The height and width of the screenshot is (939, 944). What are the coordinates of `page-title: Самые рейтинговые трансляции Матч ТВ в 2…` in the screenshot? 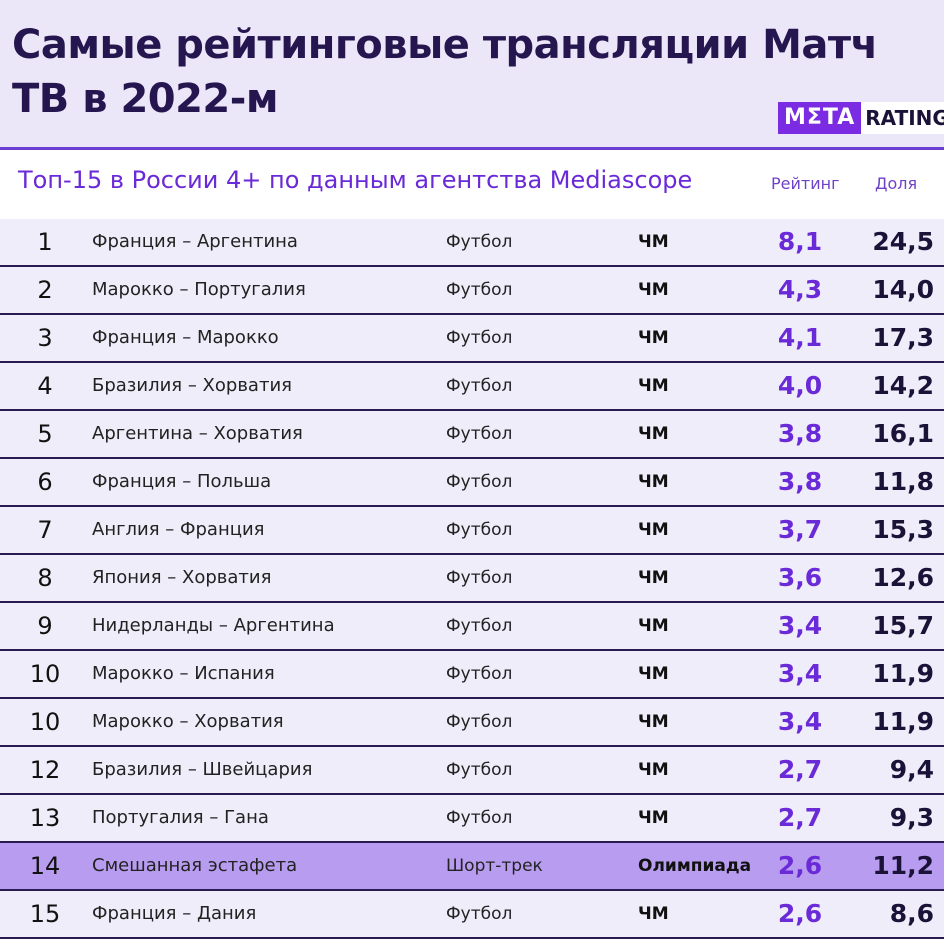 It's located at (445, 72).